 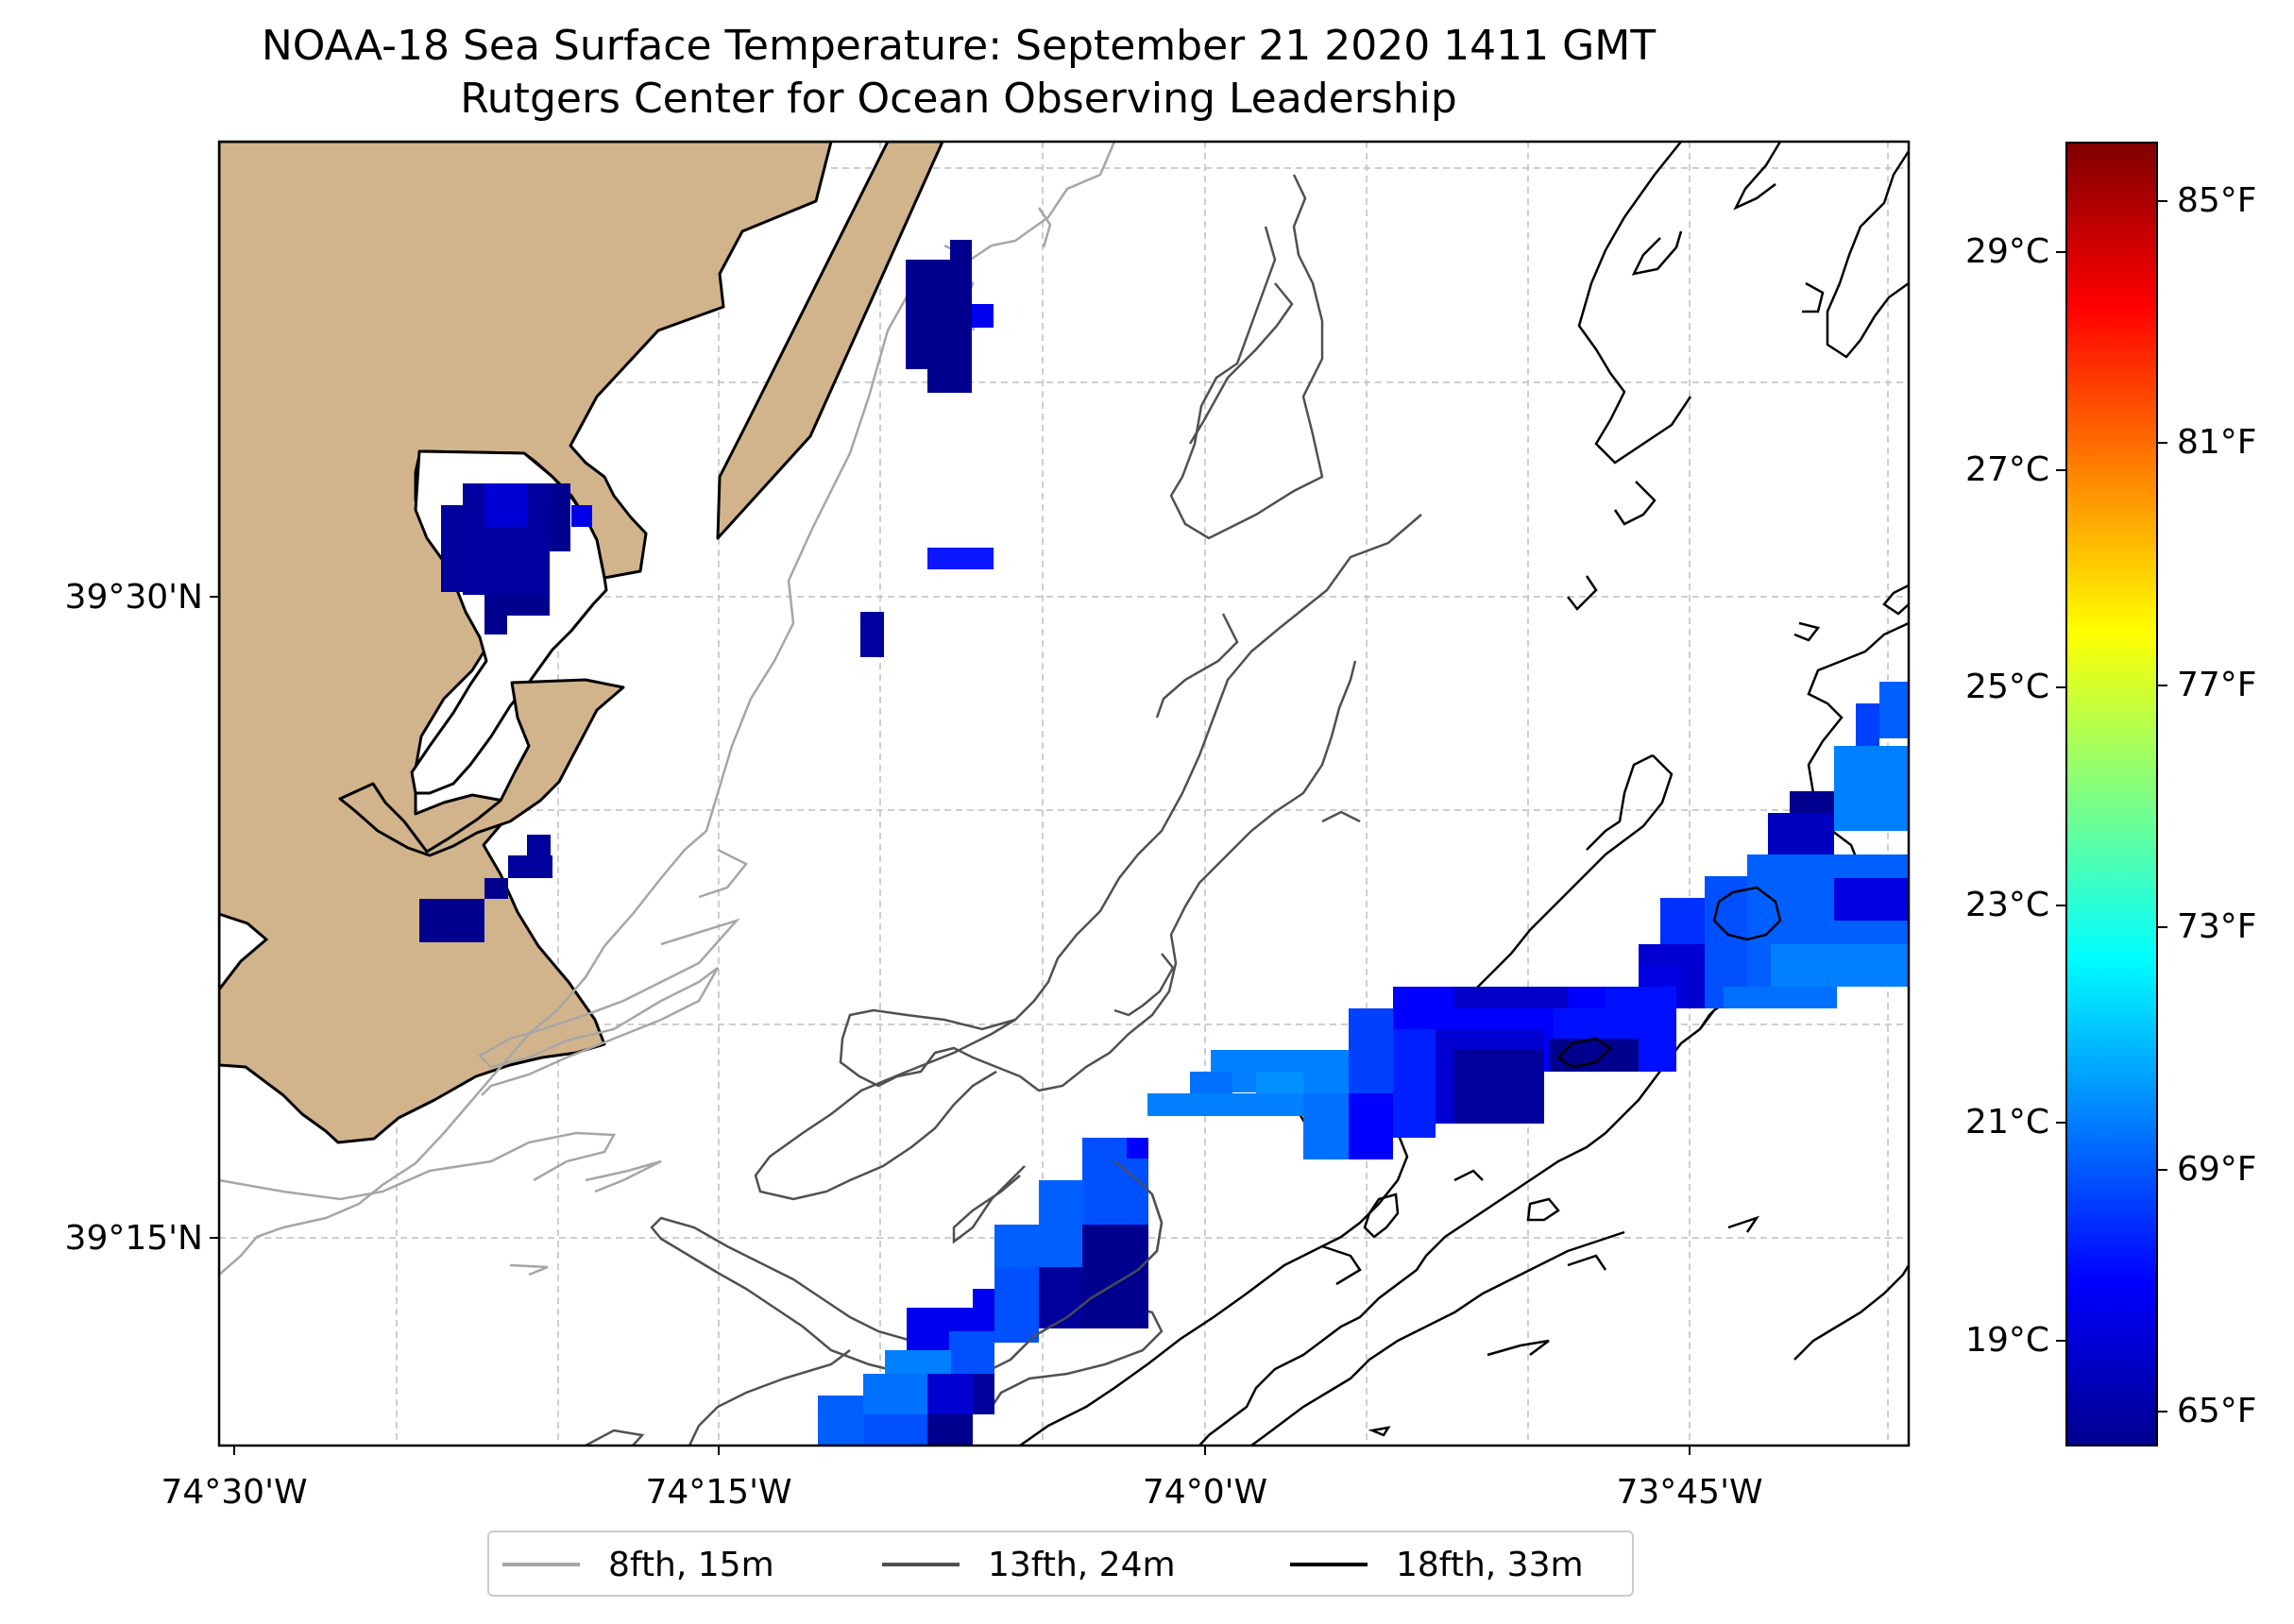 I want to click on legend-label-18fth: 18fth, 33m, so click(x=1490, y=1564).